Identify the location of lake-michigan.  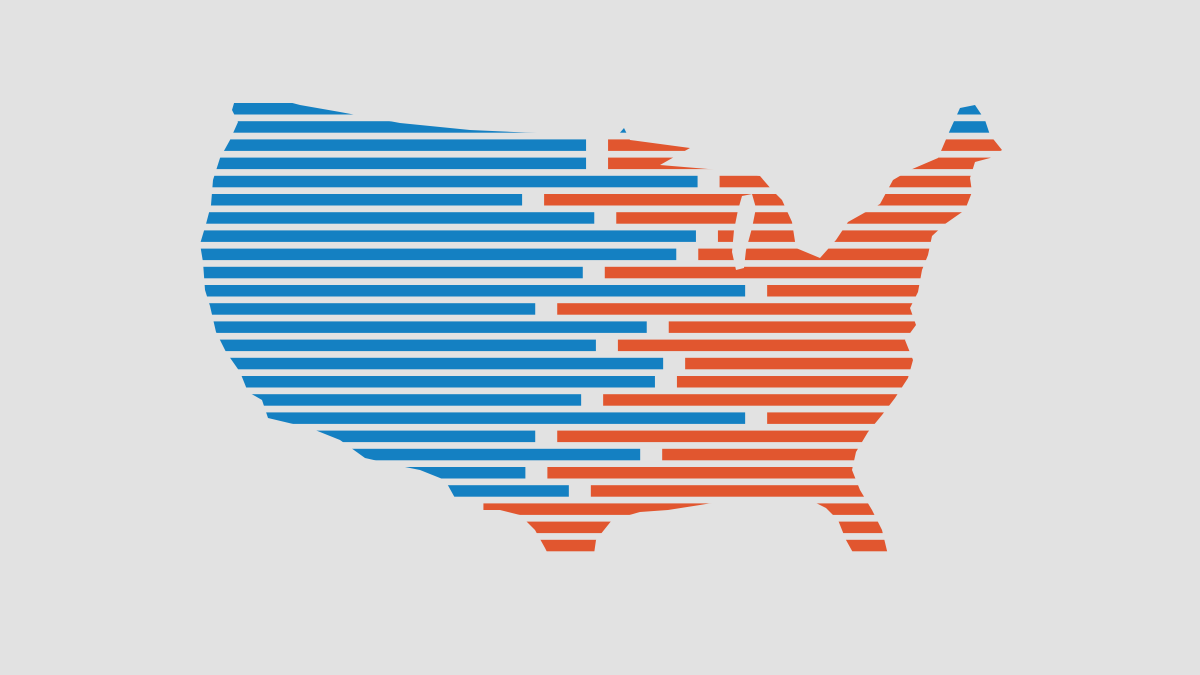
(744, 232).